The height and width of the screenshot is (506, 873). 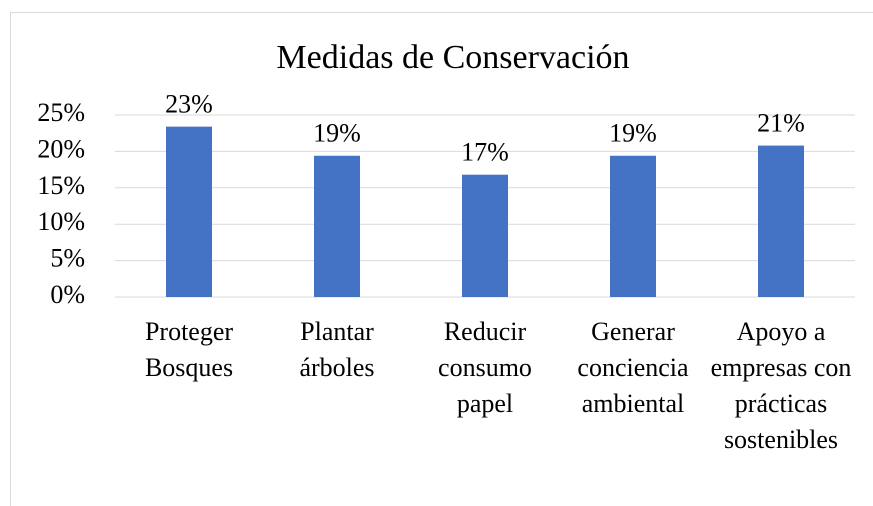 I want to click on y-tick-label: 0%, so click(x=67, y=294).